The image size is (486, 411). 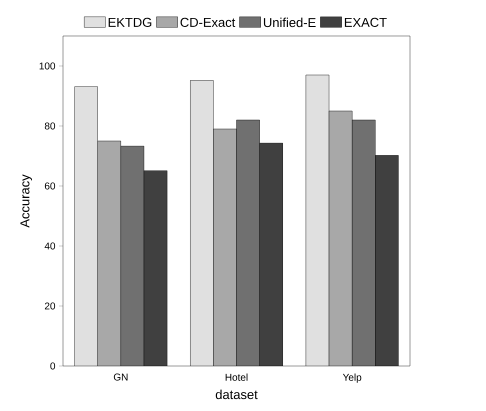 What do you see at coordinates (26, 201) in the screenshot?
I see `y-axis-title: Accuracy` at bounding box center [26, 201].